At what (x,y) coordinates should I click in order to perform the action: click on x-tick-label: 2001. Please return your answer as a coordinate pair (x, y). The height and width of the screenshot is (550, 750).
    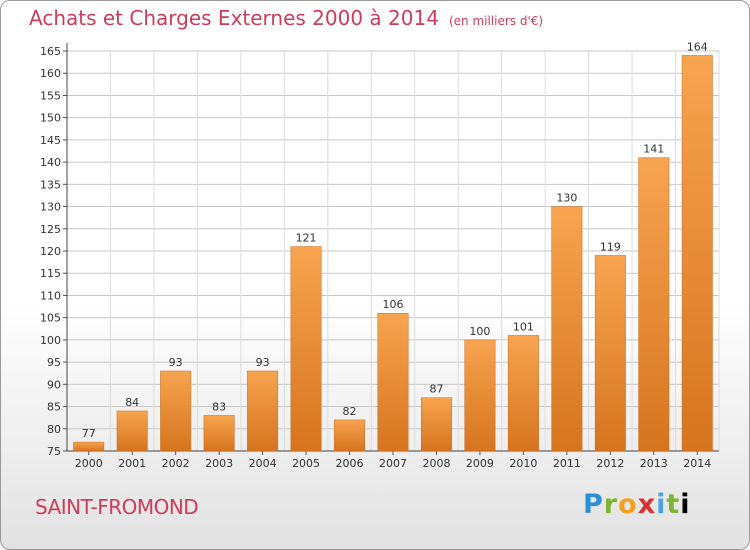
    Looking at the image, I should click on (132, 463).